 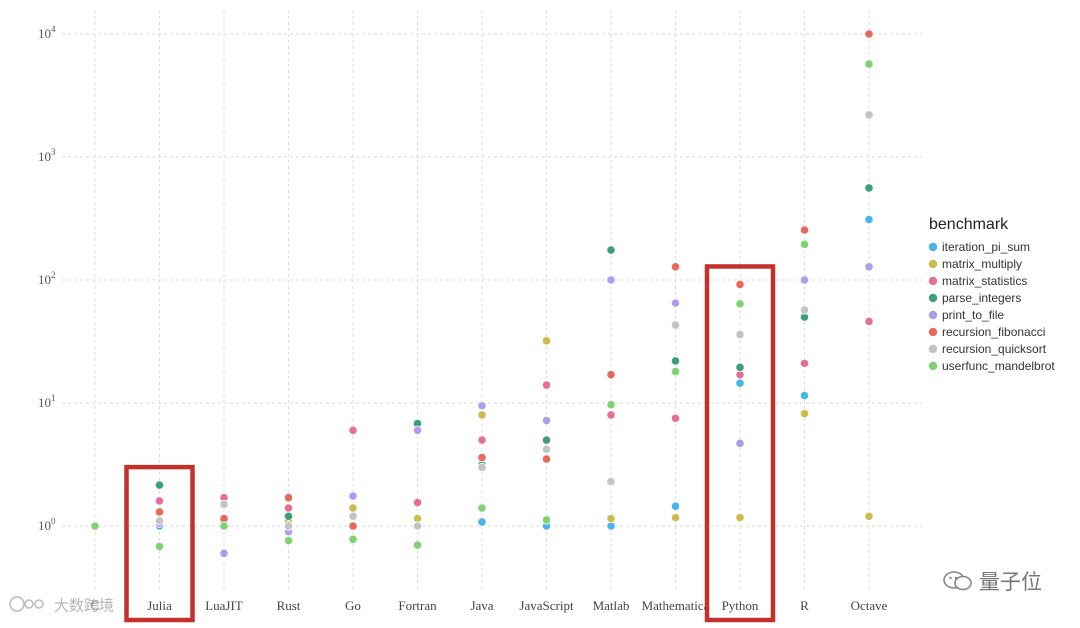 What do you see at coordinates (804, 605) in the screenshot?
I see `x-tick-label: R` at bounding box center [804, 605].